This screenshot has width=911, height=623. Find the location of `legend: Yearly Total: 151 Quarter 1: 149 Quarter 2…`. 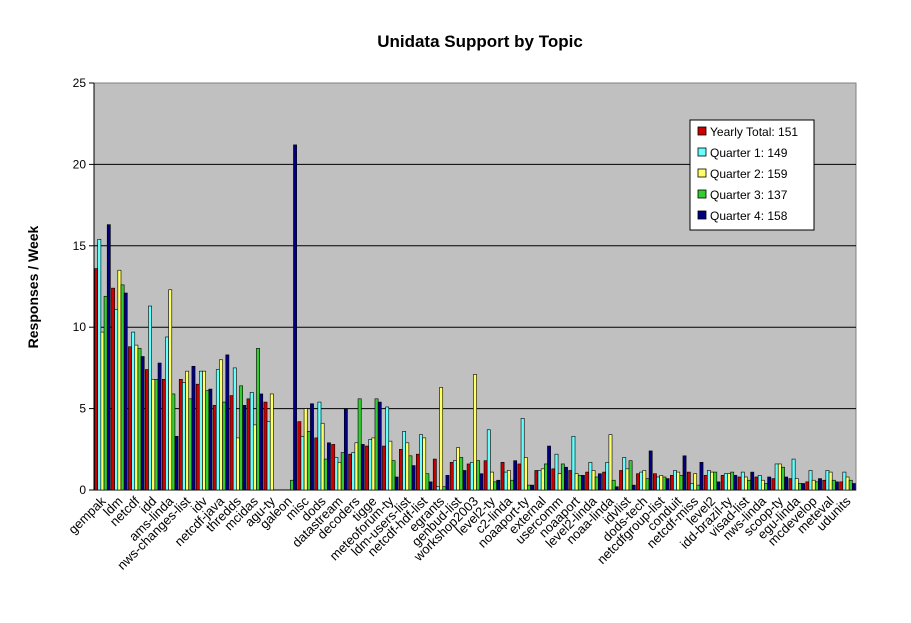

legend: Yearly Total: 151 Quarter 1: 149 Quarter 2… is located at coordinates (752, 175).